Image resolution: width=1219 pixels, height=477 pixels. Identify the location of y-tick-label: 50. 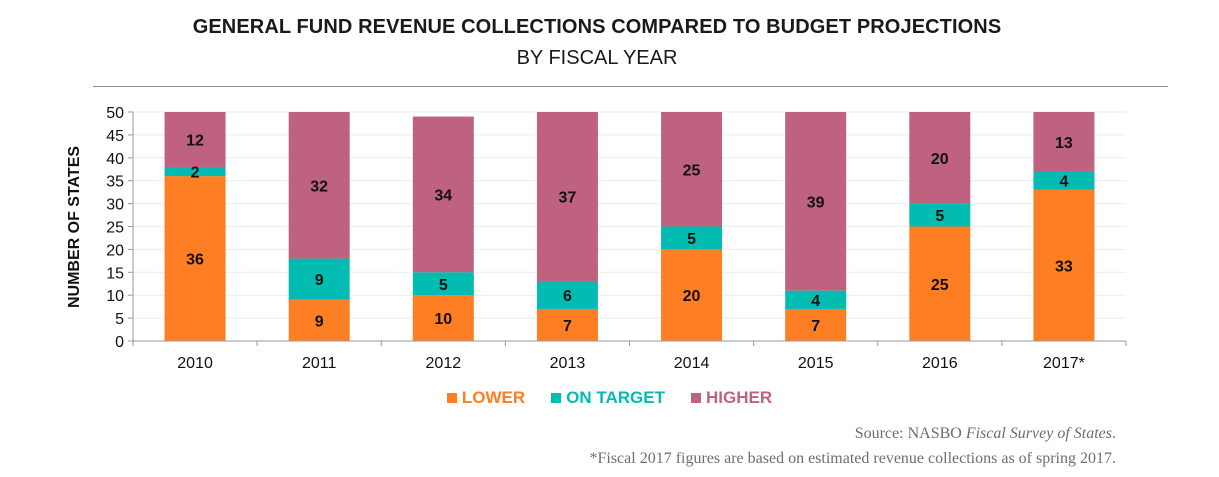
(115, 113).